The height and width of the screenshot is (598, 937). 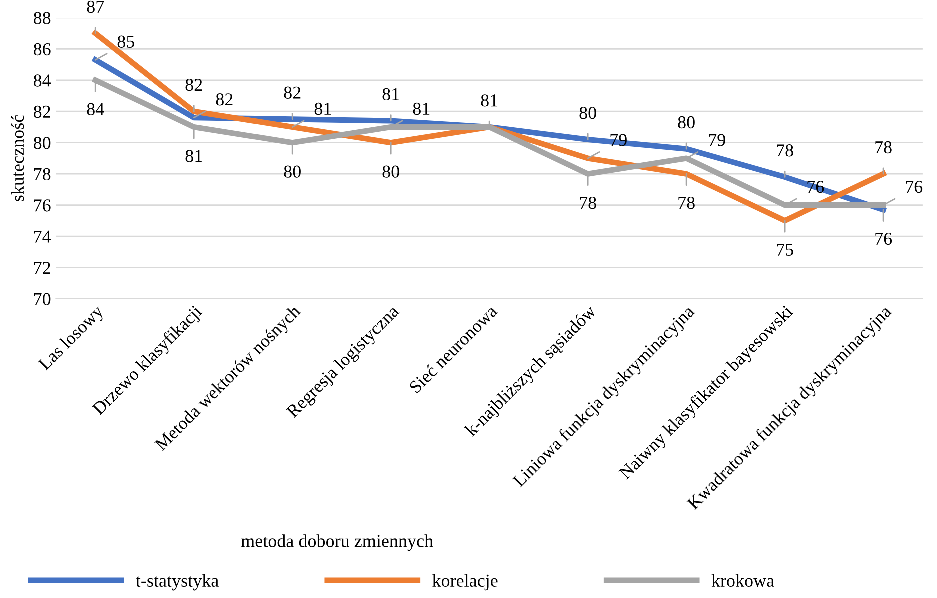 I want to click on y-tick-label: 80, so click(x=42, y=143).